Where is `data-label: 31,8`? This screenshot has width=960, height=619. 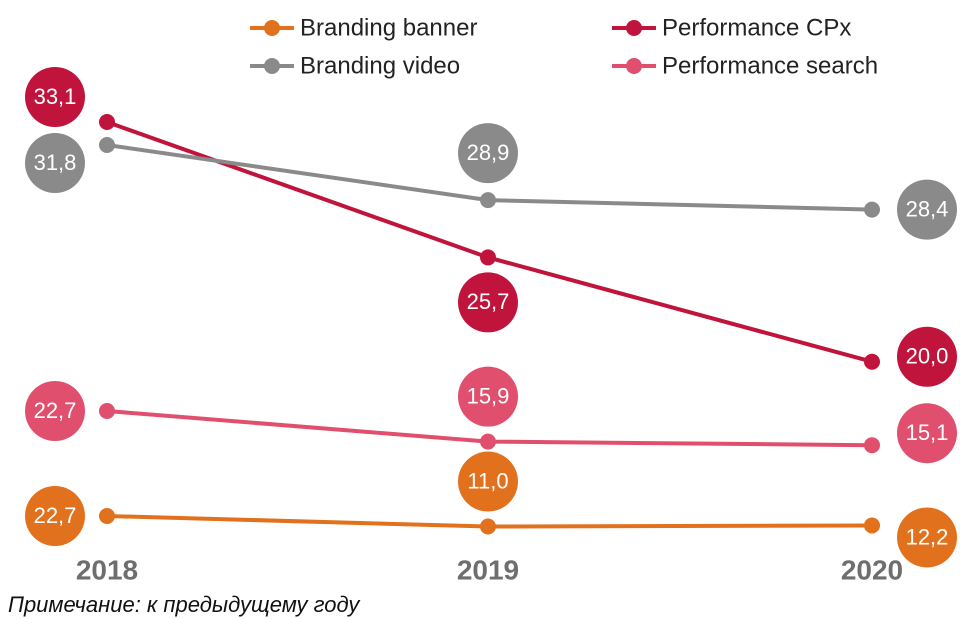 data-label: 31,8 is located at coordinates (55, 162).